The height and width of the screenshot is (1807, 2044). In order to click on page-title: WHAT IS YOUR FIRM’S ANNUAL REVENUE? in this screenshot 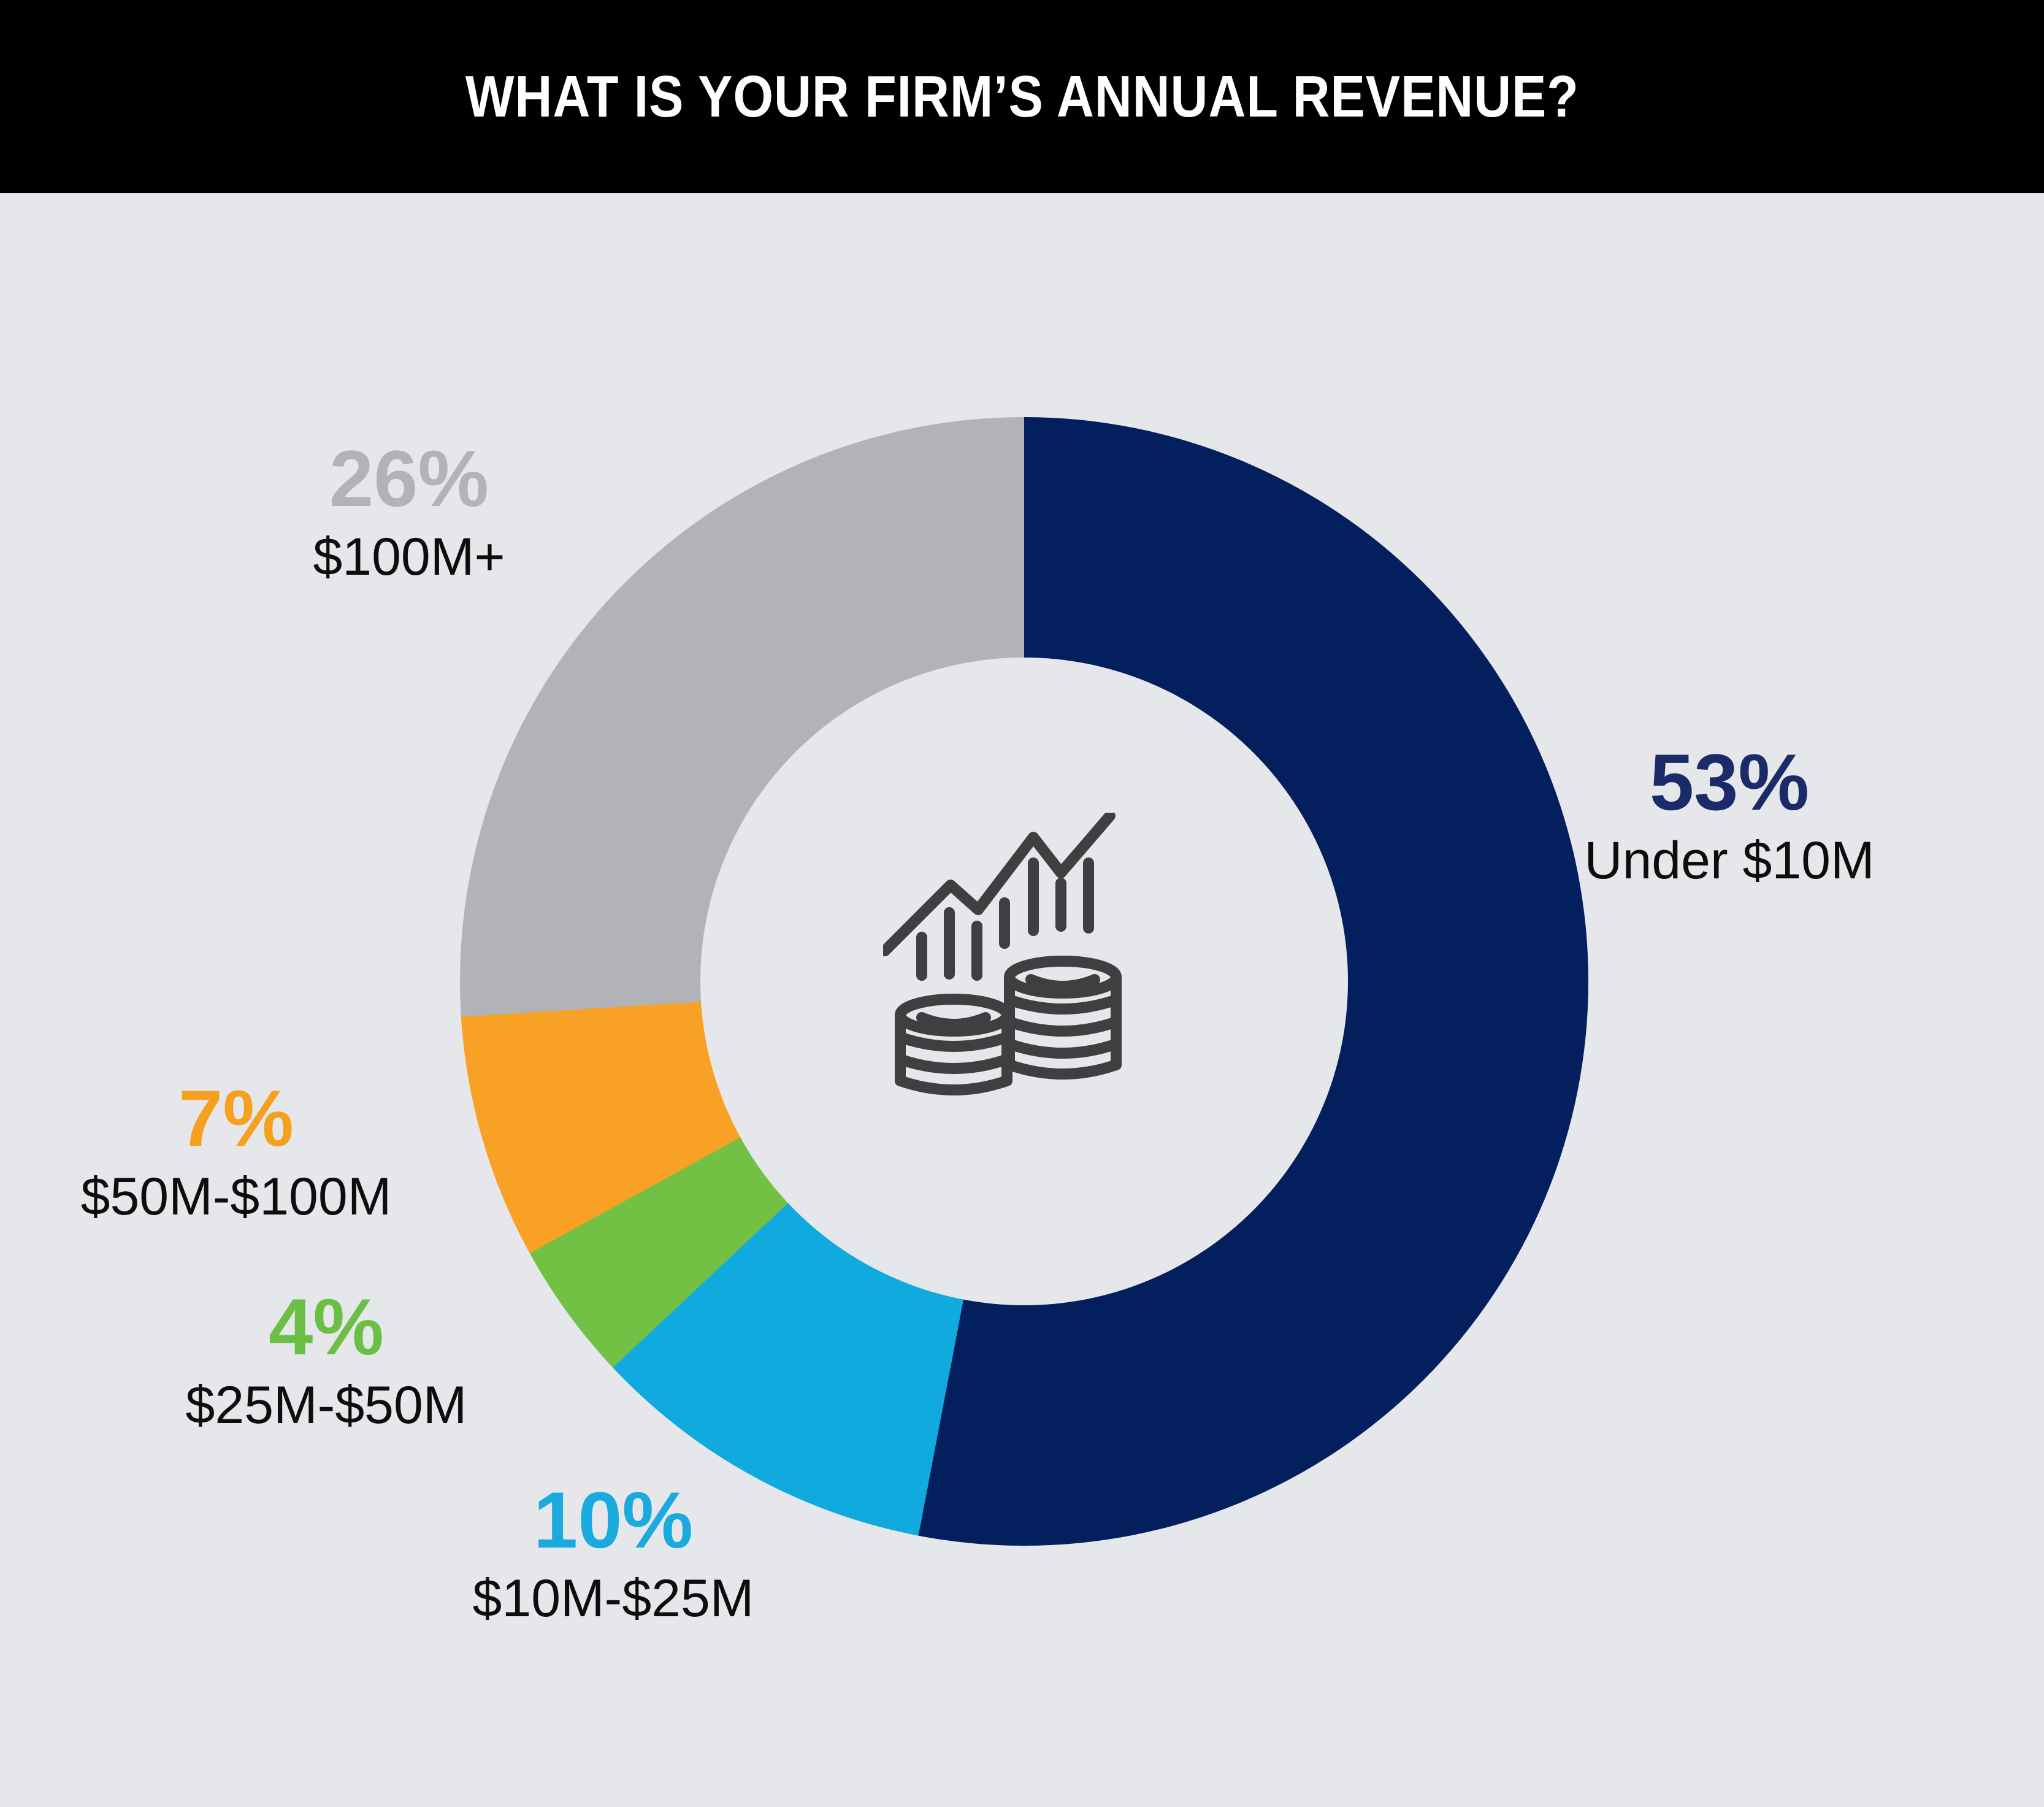, I will do `click(1022, 96)`.